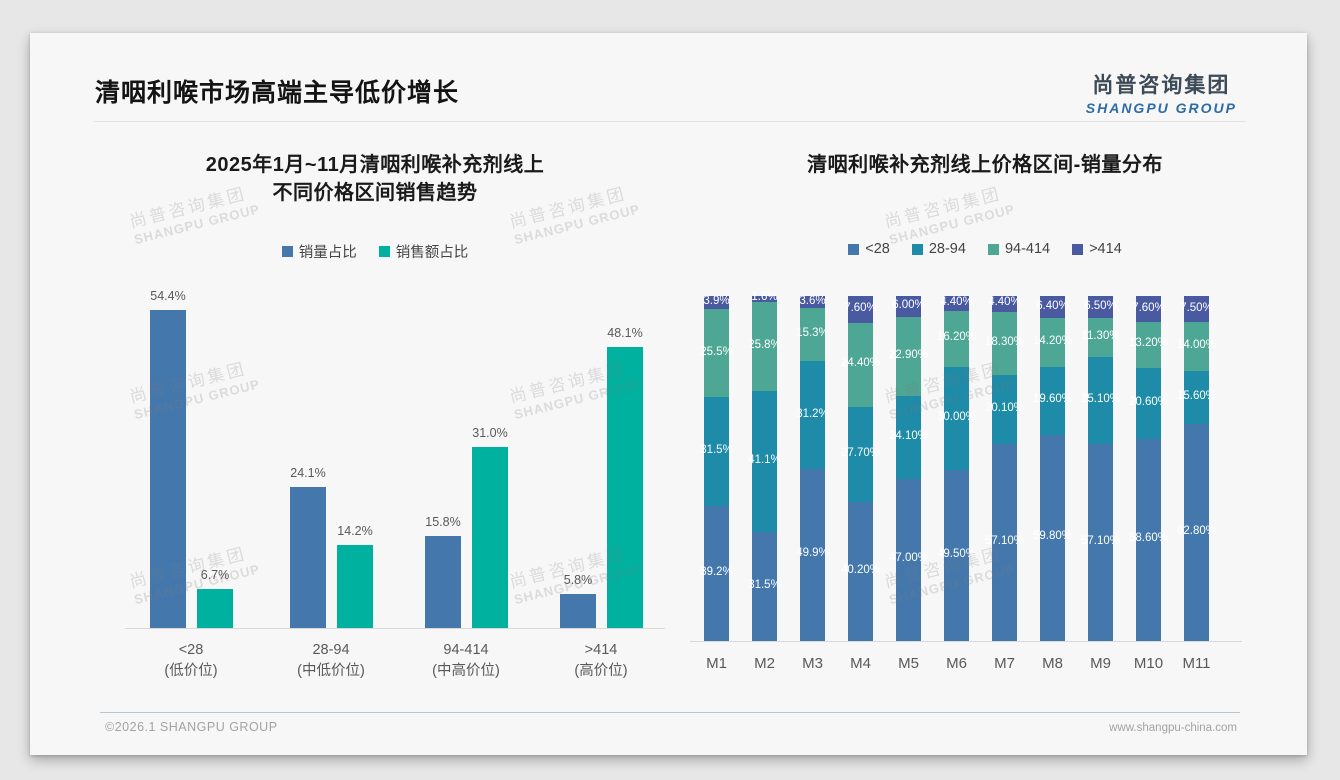 The height and width of the screenshot is (780, 1340). Describe the element at coordinates (938, 249) in the screenshot. I see `right-legend-item: 28-94` at that location.